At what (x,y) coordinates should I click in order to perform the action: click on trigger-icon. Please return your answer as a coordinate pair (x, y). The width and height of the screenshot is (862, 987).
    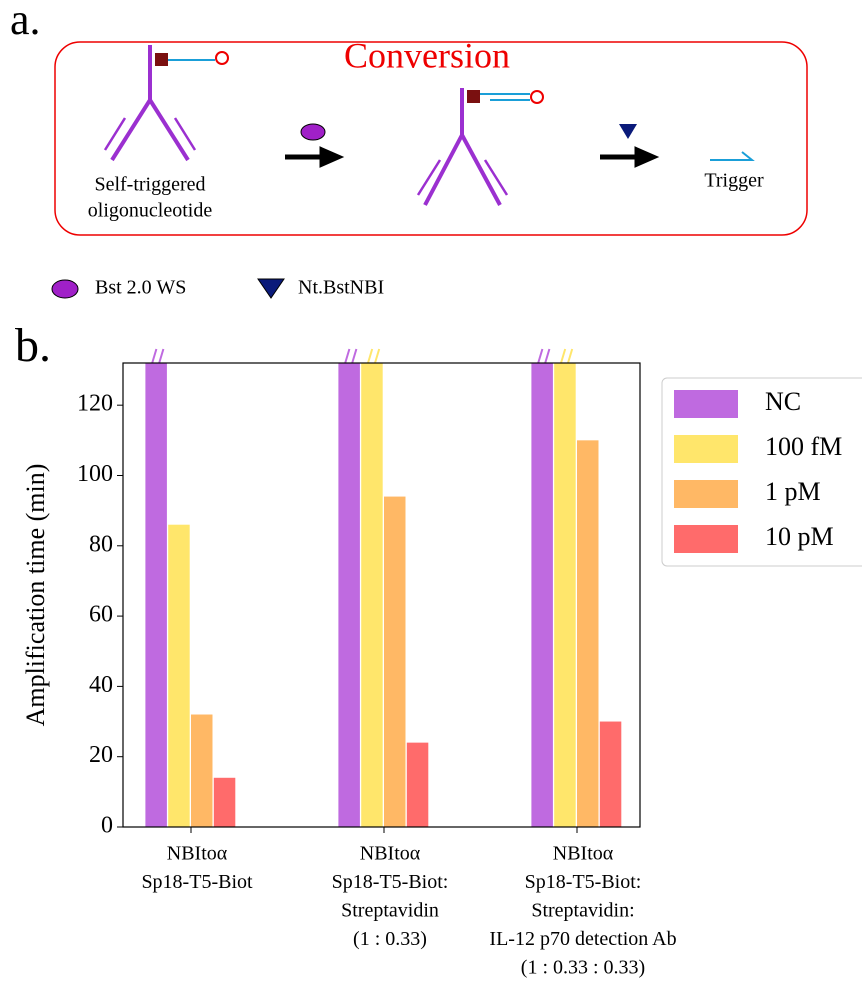
    Looking at the image, I should click on (732, 156).